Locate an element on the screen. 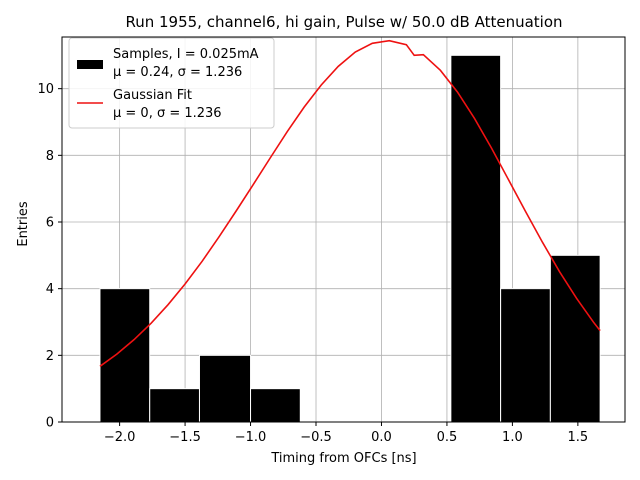 This screenshot has height=480, width=640. y-tick-label: 0 is located at coordinates (50, 423).